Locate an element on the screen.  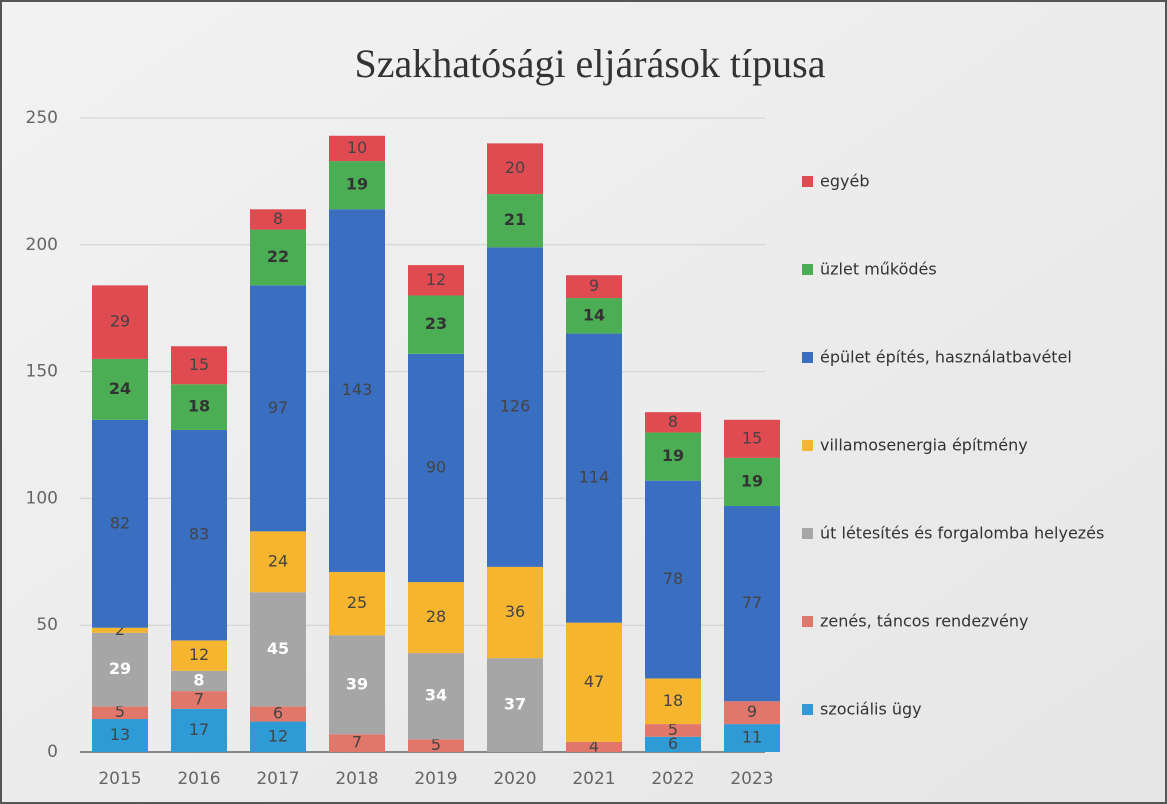
data-label: 77 is located at coordinates (752, 602).